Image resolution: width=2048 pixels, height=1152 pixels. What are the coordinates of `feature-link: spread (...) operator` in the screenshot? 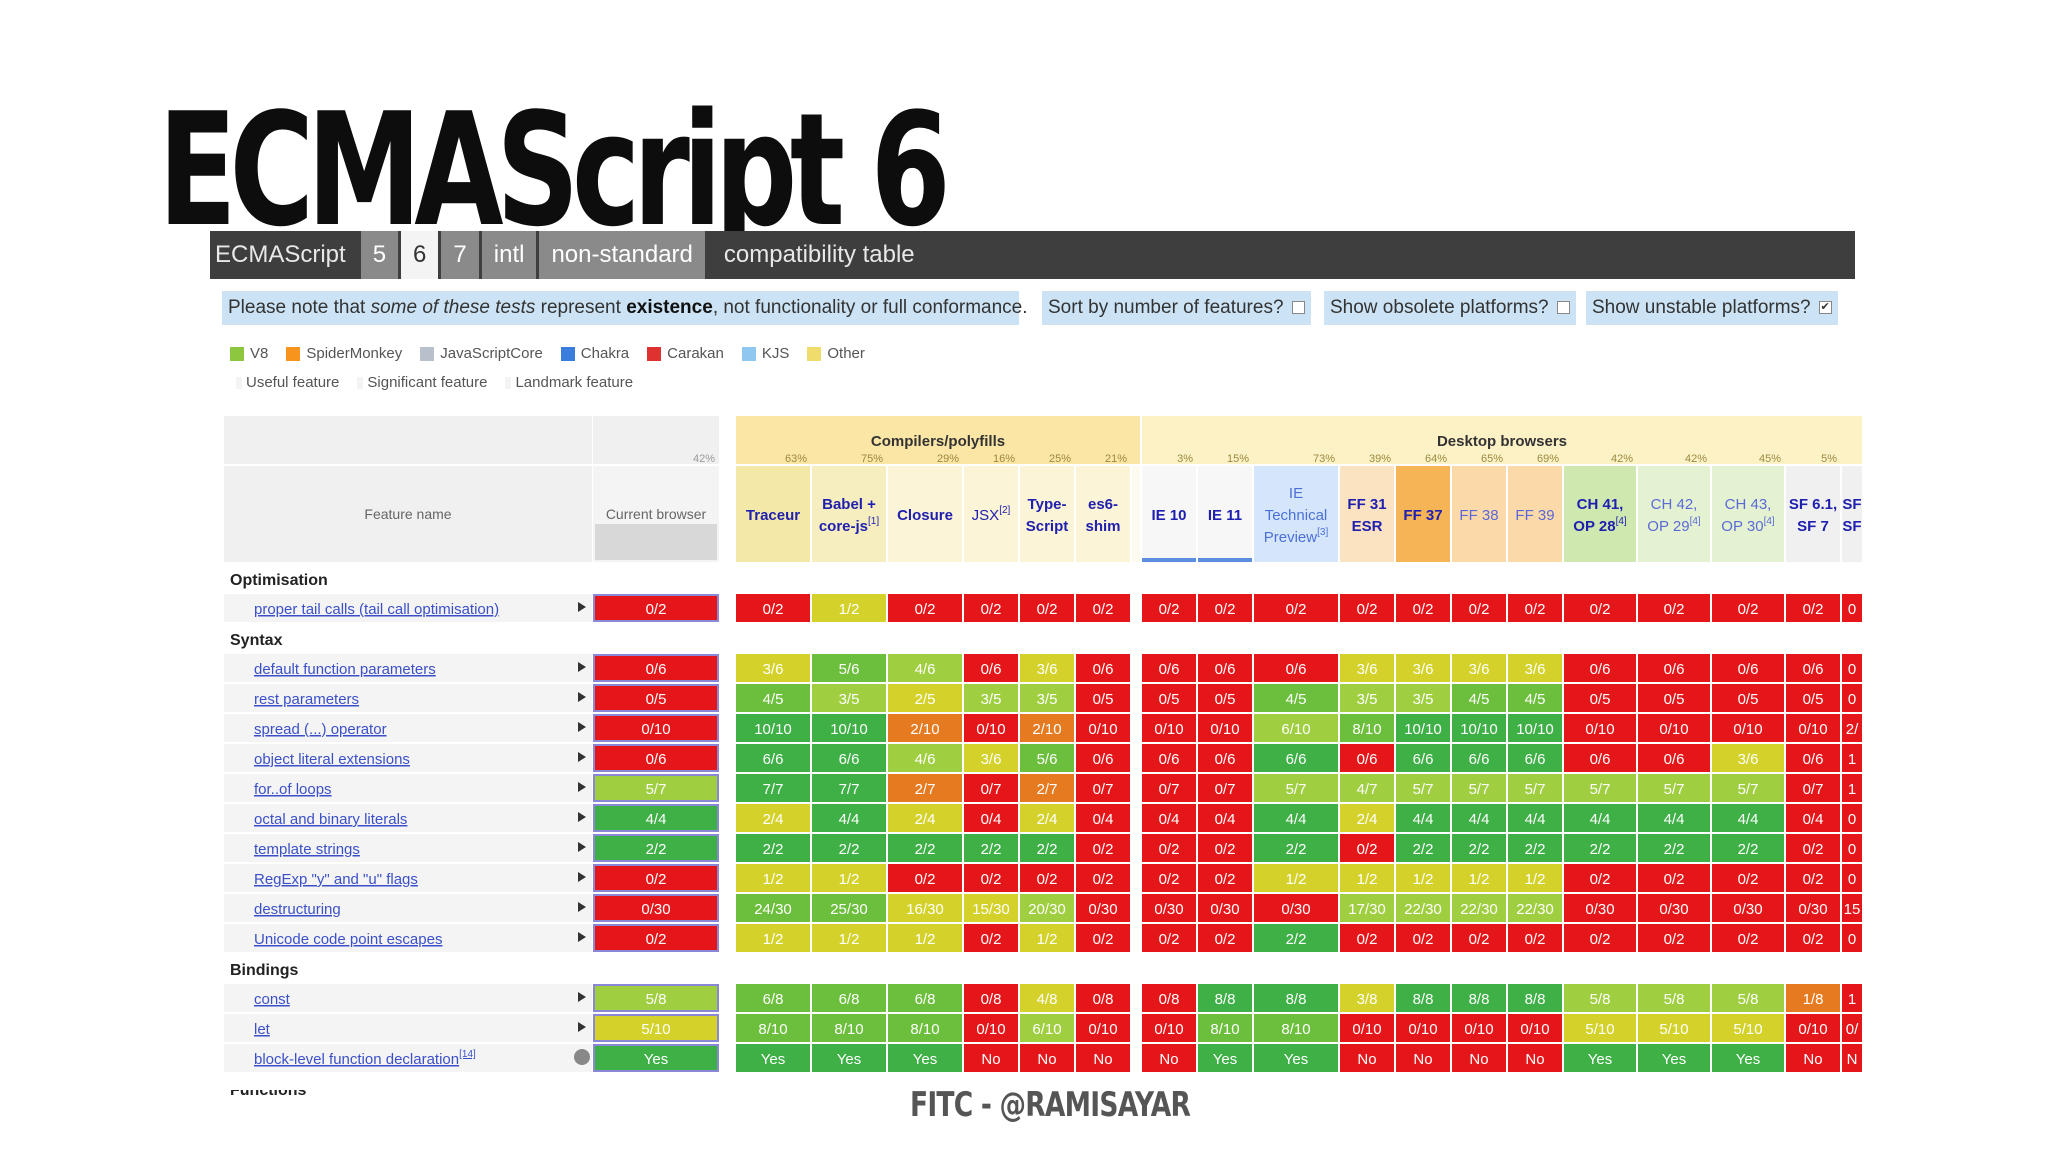 It's located at (320, 729).